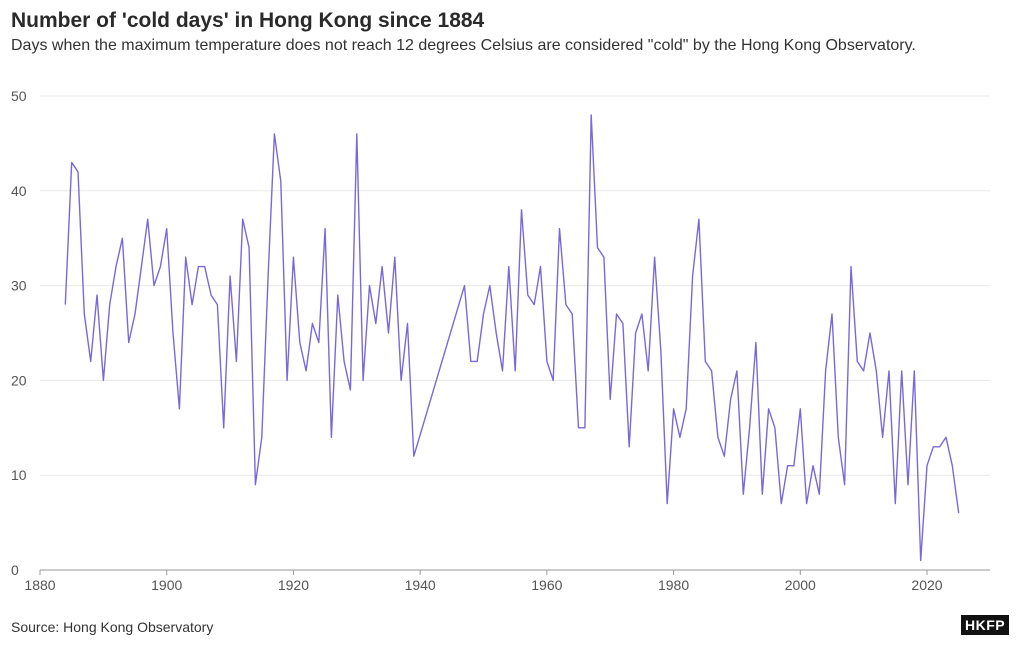 This screenshot has width=1020, height=650. I want to click on x-tick-label: 1880, so click(39, 585).